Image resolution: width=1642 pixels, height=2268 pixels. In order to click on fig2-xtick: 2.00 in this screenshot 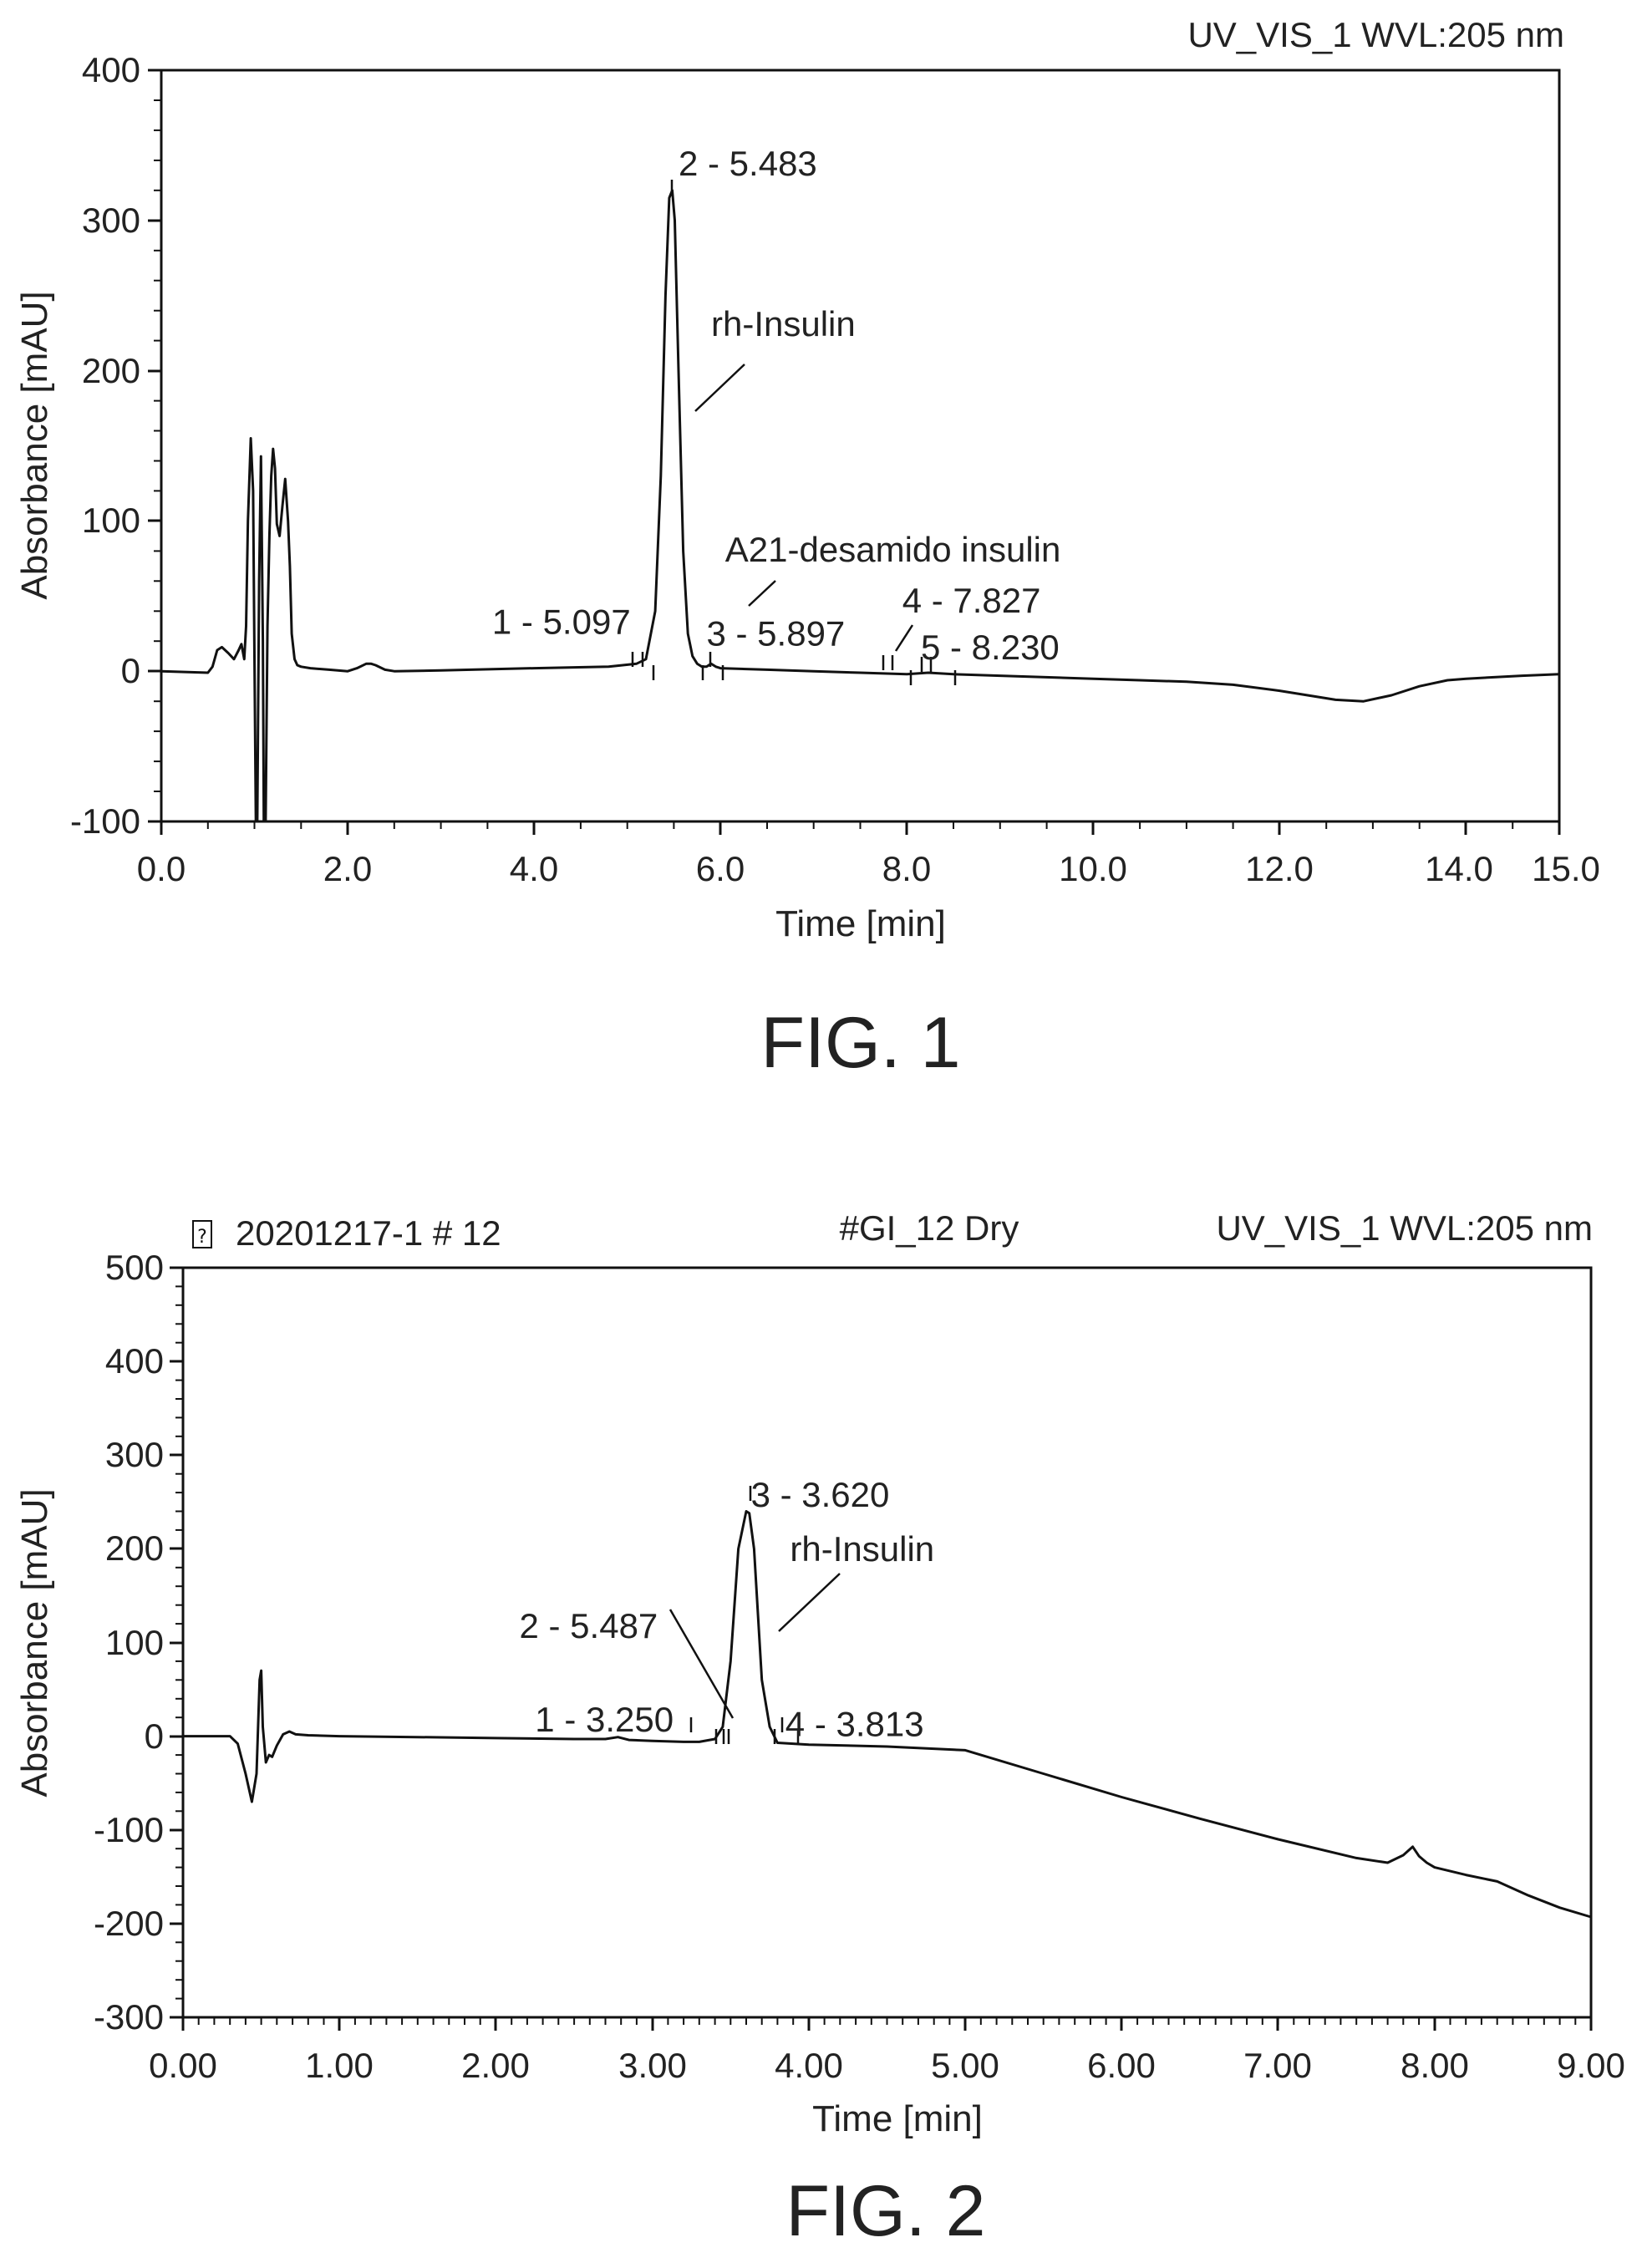, I will do `click(495, 2051)`.